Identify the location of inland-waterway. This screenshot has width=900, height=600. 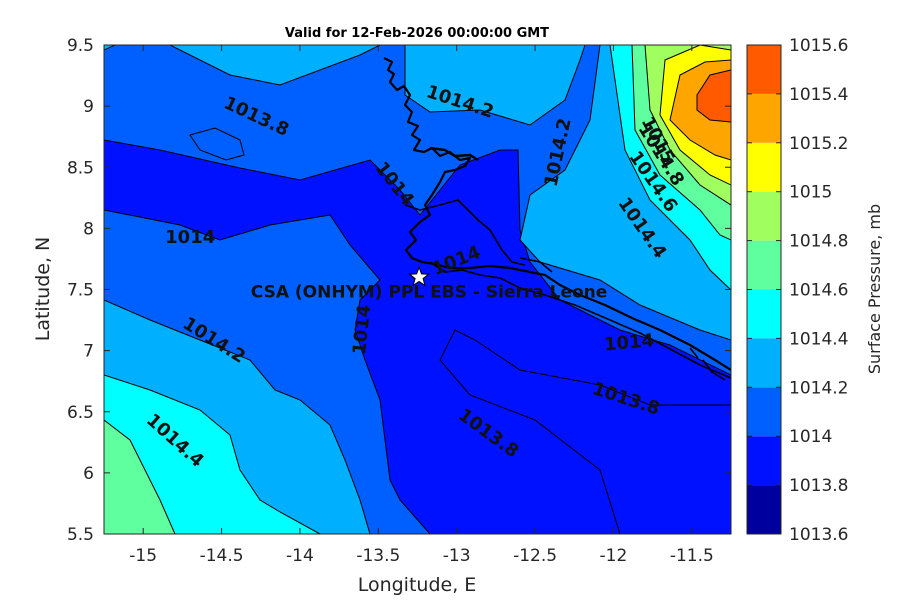
(454, 154).